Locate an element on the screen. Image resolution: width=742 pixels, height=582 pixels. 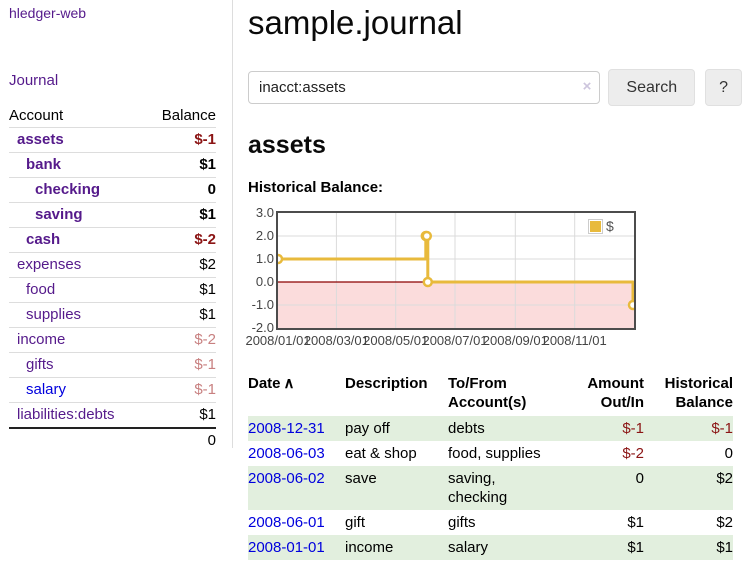
account-link-income: income is located at coordinates (41, 339).